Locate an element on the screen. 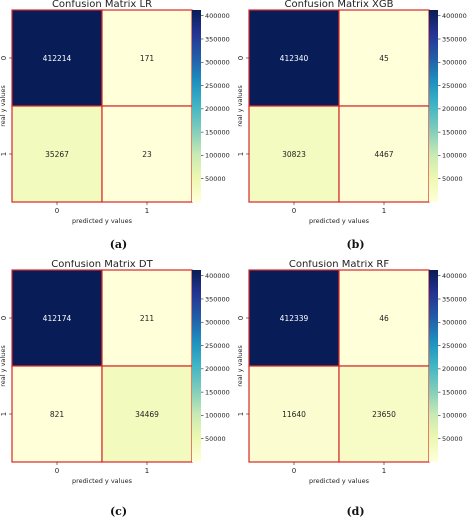 This screenshot has height=519, width=474. chart-title: Confusion Matrix LR is located at coordinates (102, 5).